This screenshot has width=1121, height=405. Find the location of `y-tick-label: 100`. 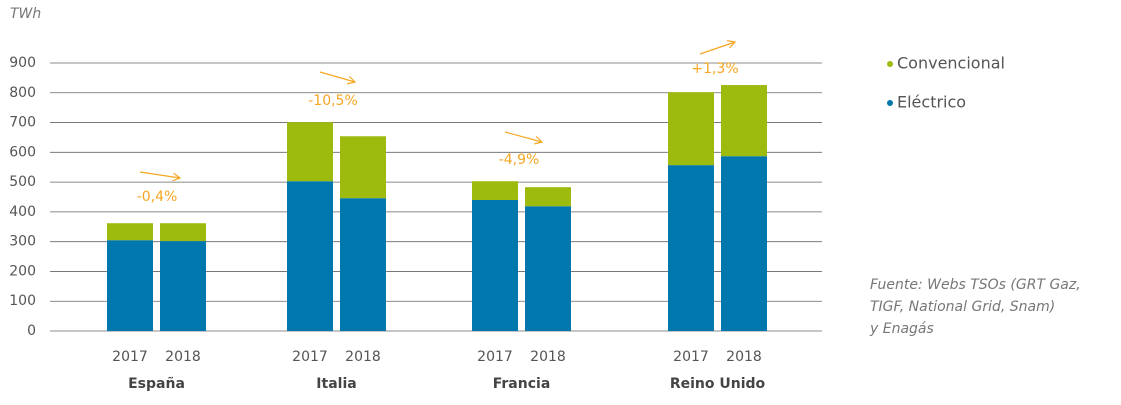

y-tick-label: 100 is located at coordinates (22, 301).